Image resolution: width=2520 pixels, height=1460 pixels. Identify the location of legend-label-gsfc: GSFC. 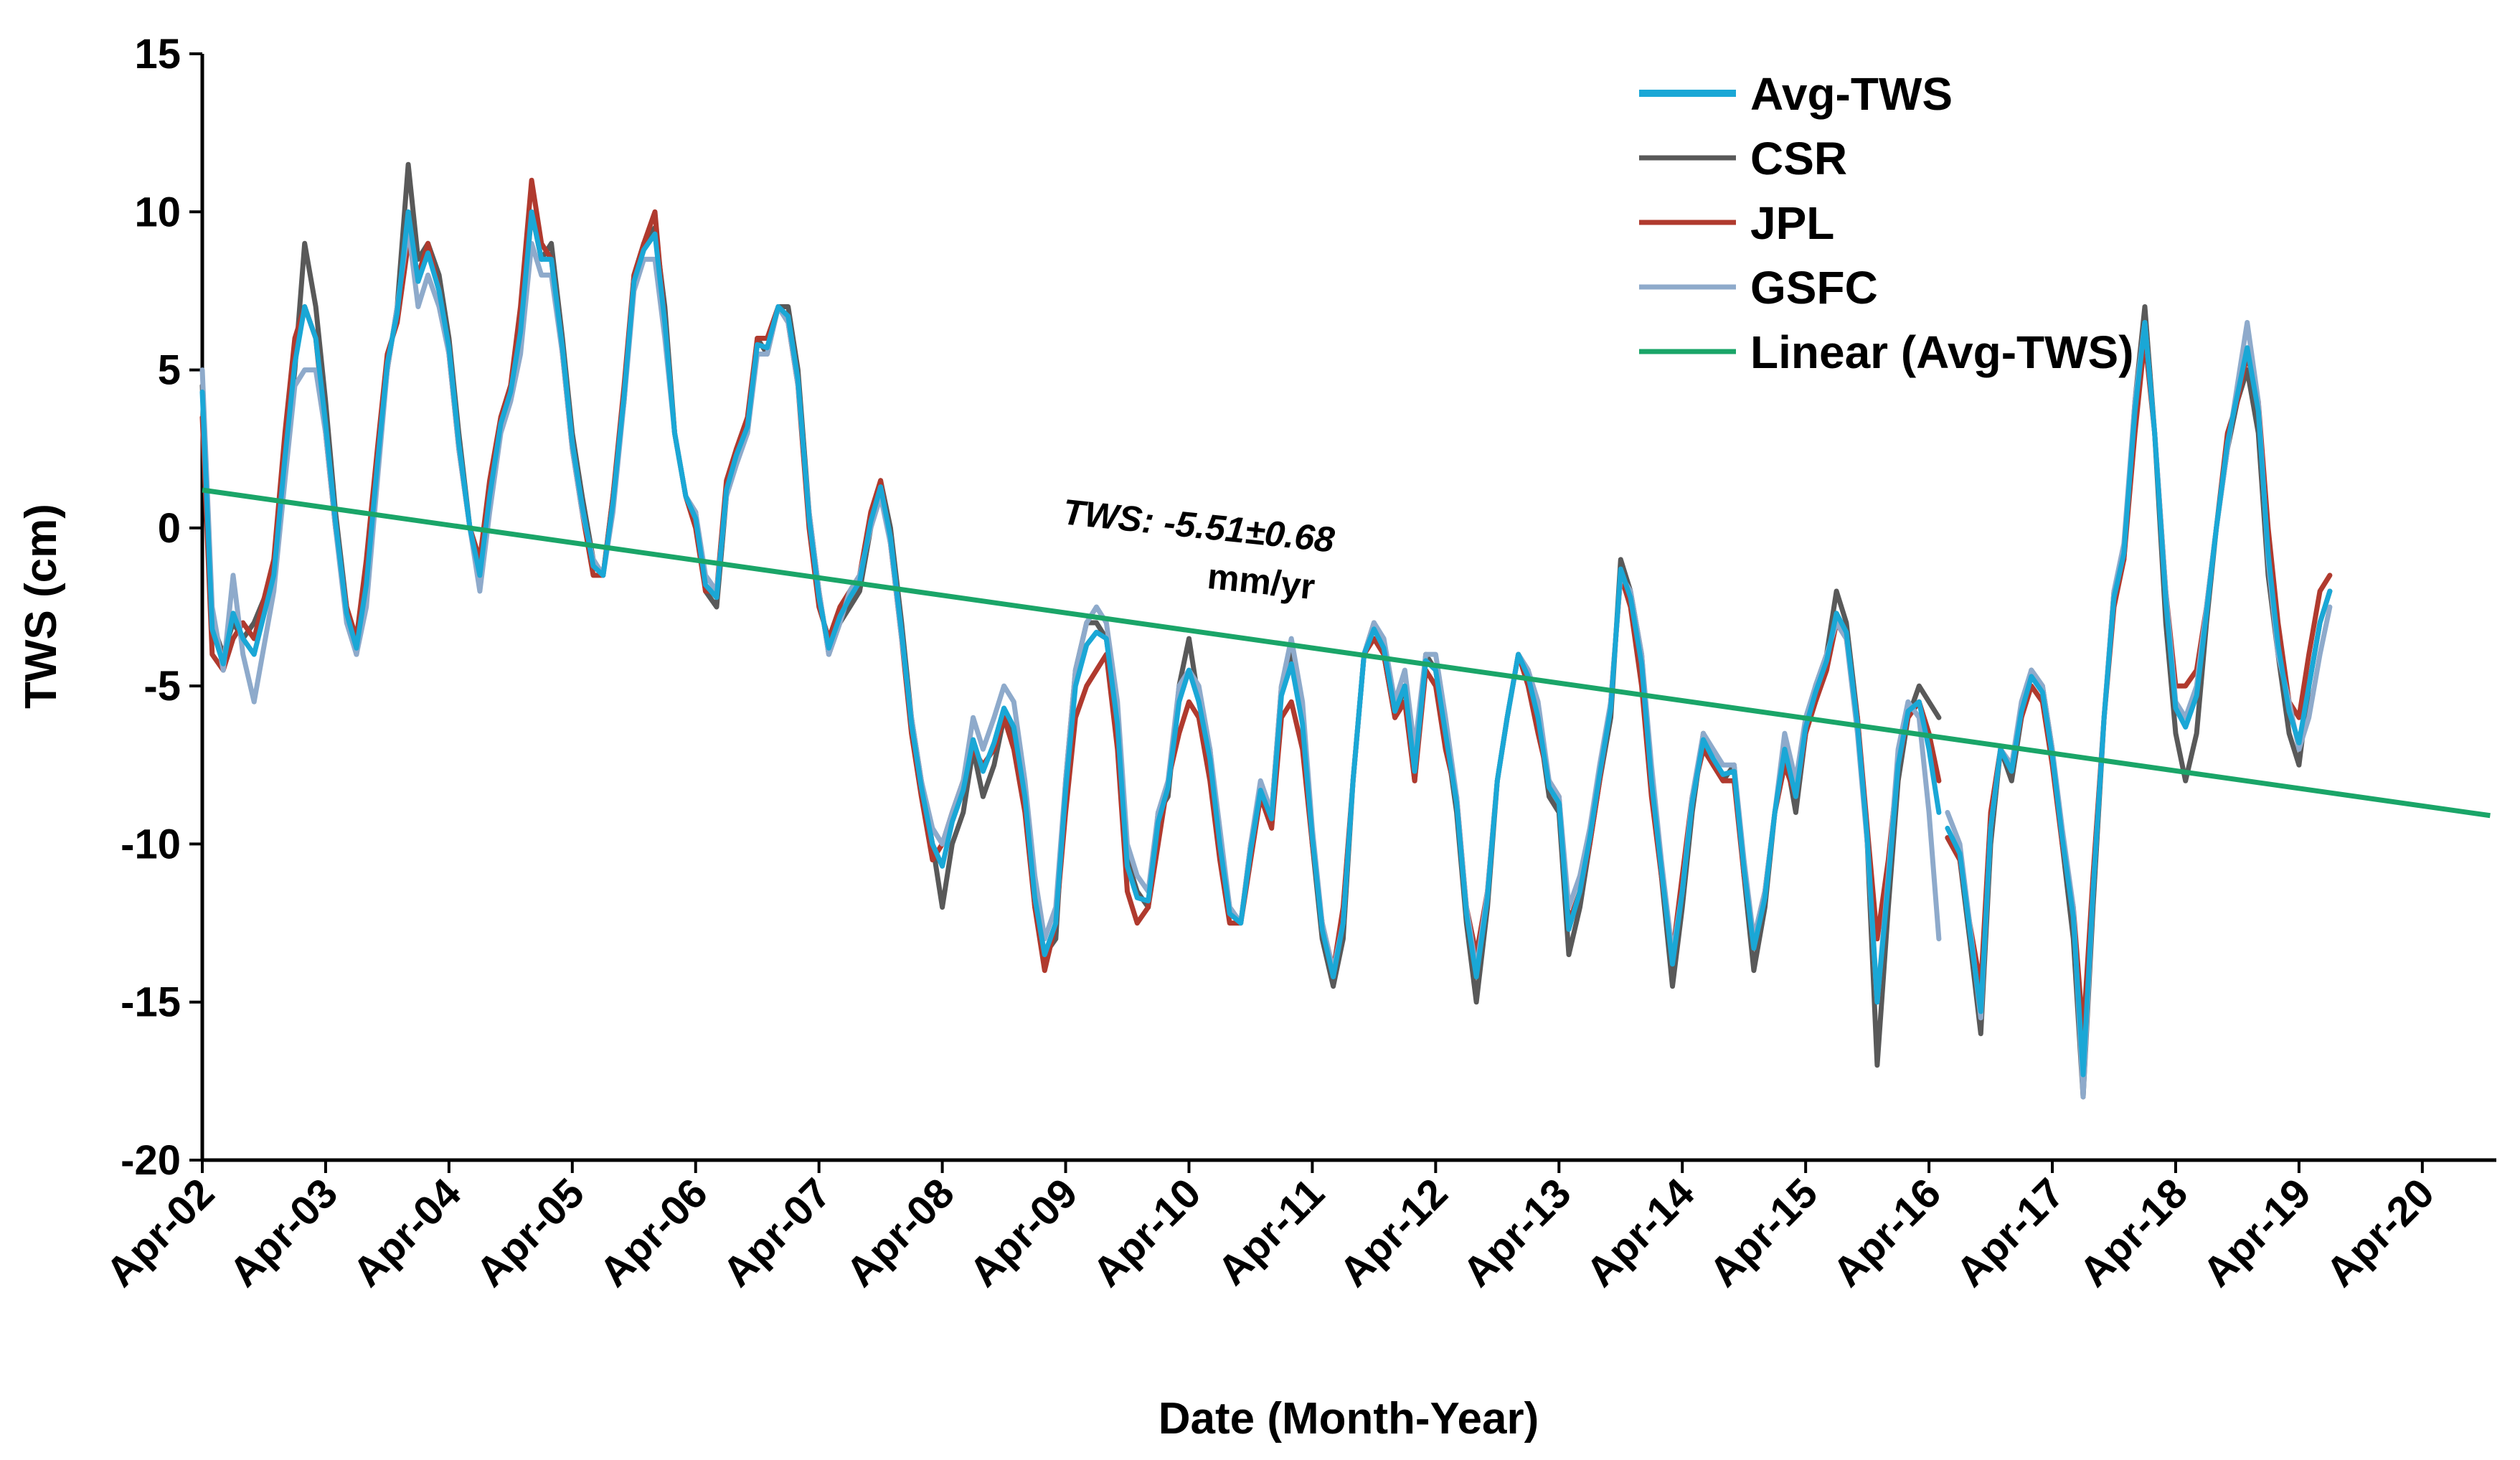
(1814, 288).